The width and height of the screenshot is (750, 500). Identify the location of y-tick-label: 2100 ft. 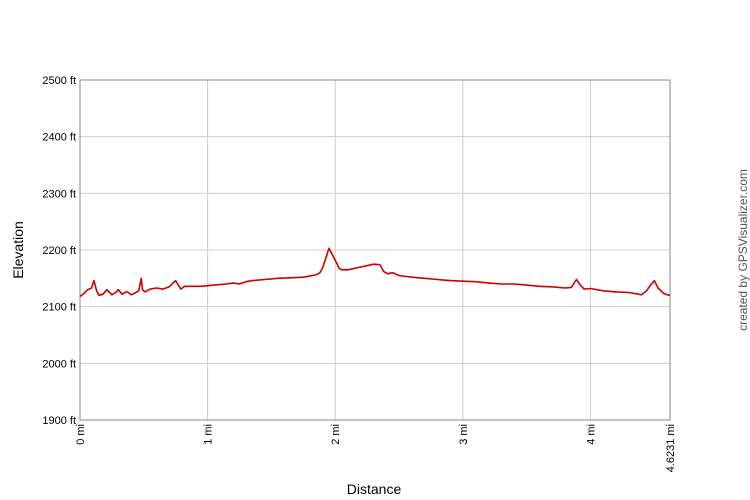
(59, 308).